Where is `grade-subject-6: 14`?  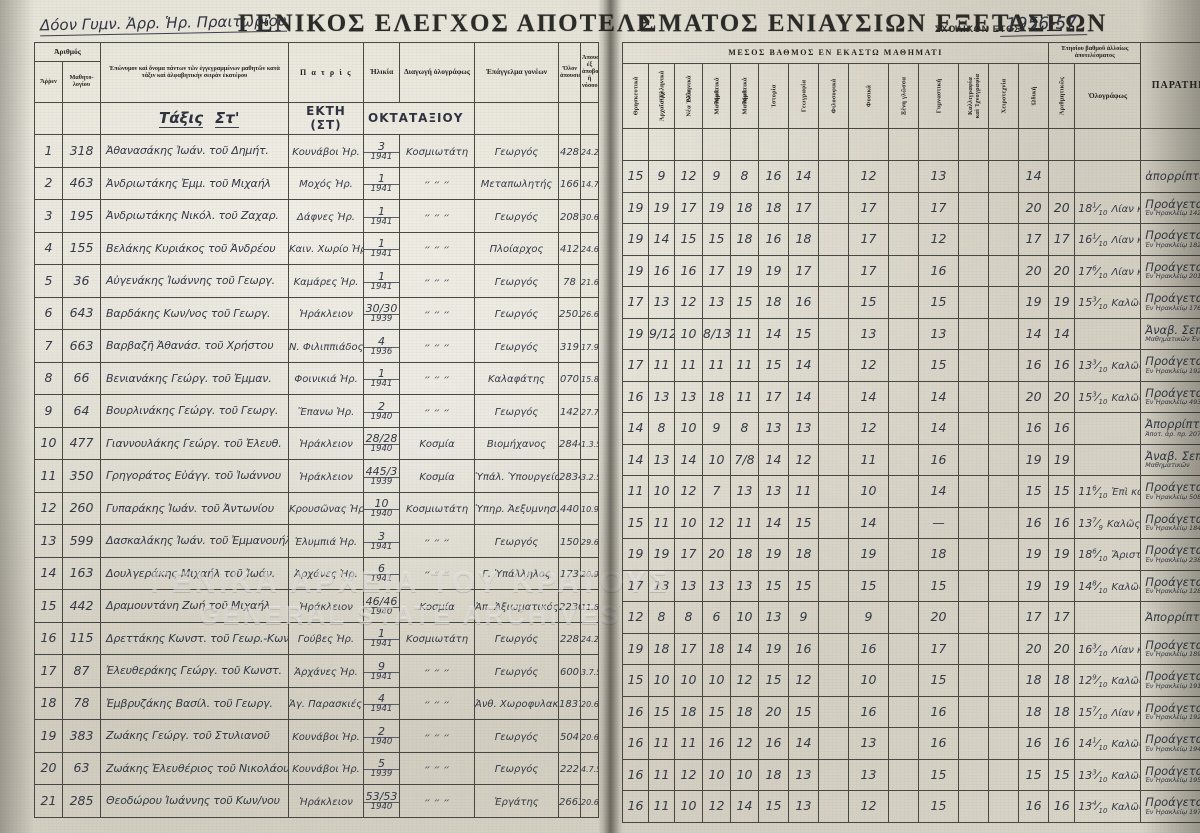 grade-subject-6: 14 is located at coordinates (803, 365).